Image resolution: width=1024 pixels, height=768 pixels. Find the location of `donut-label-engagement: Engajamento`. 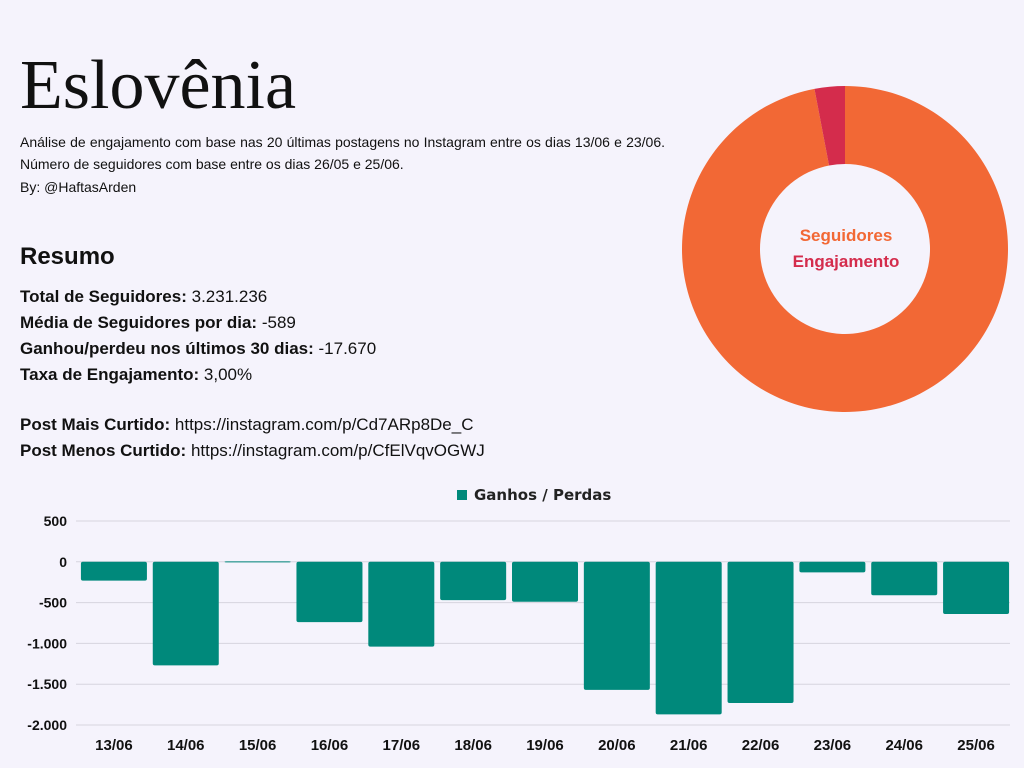

donut-label-engagement: Engajamento is located at coordinates (846, 261).